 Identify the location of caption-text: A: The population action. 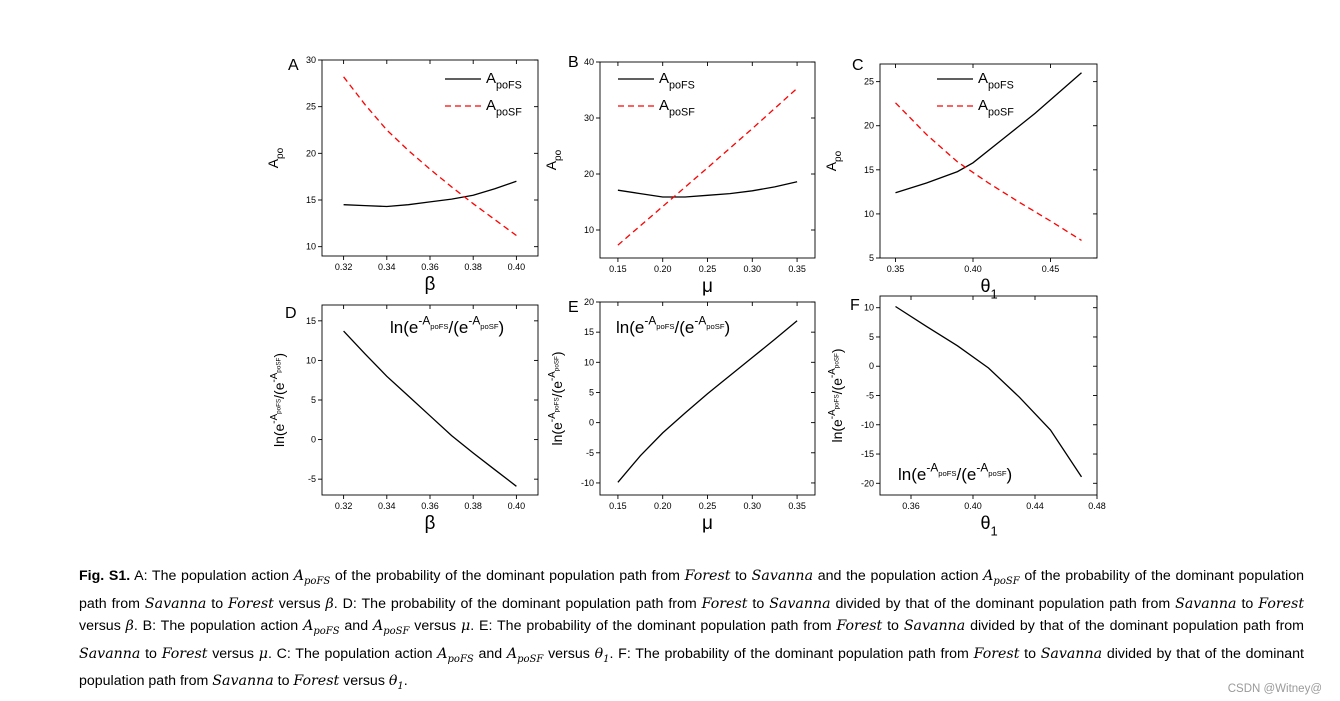
(212, 576).